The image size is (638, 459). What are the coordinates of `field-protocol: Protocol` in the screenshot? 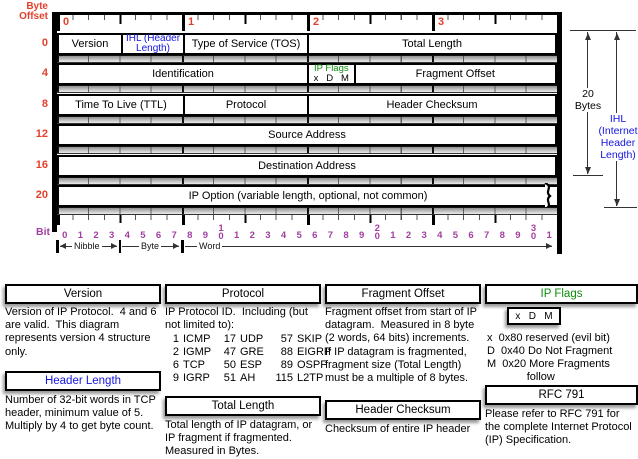 It's located at (245, 105).